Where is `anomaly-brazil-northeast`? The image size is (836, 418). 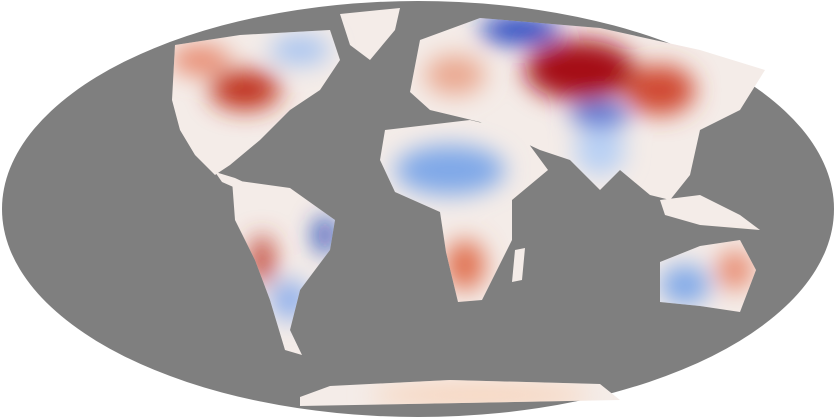
anomaly-brazil-northeast is located at coordinates (325, 235).